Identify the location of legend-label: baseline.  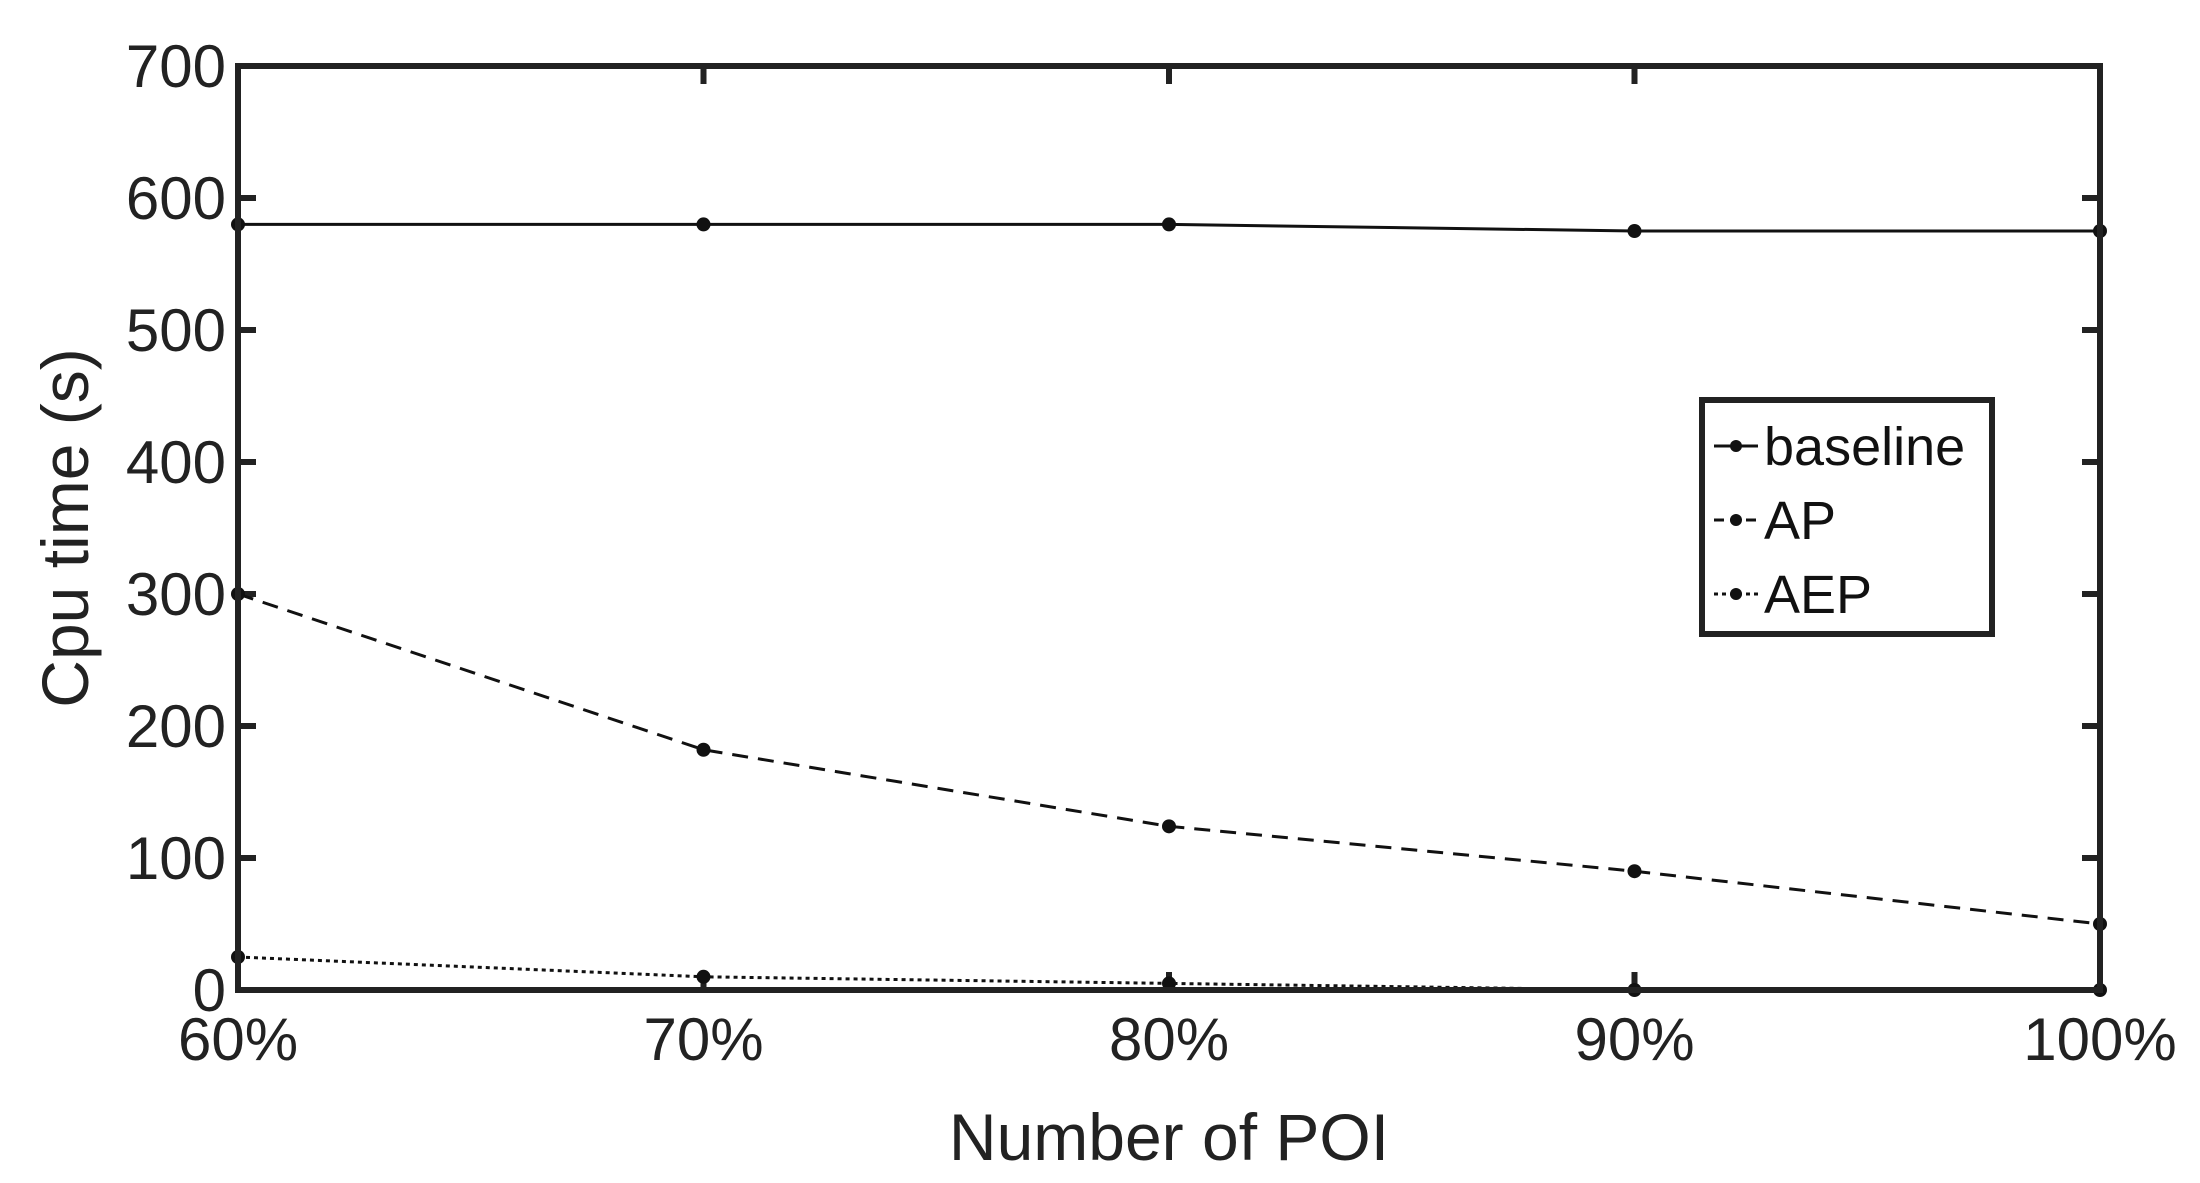
(1864, 447).